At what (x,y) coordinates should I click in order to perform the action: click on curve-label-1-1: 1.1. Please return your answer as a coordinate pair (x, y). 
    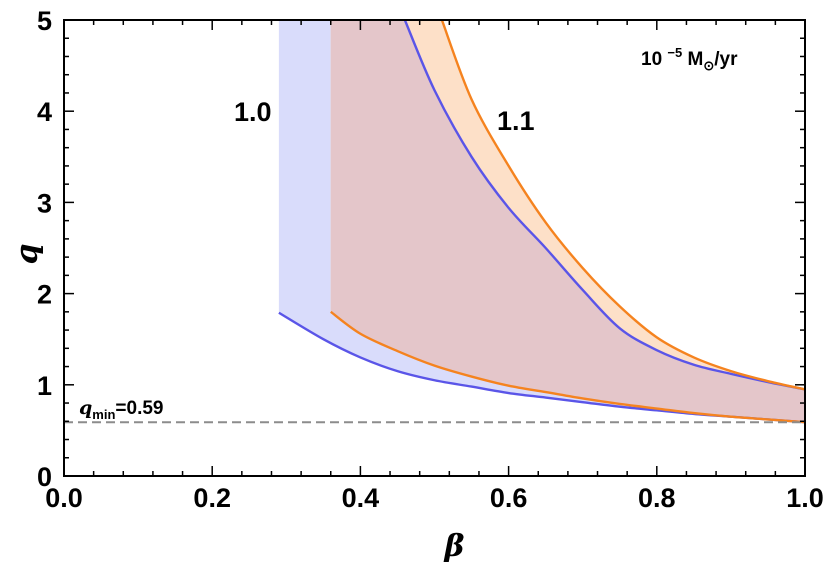
    Looking at the image, I should click on (516, 121).